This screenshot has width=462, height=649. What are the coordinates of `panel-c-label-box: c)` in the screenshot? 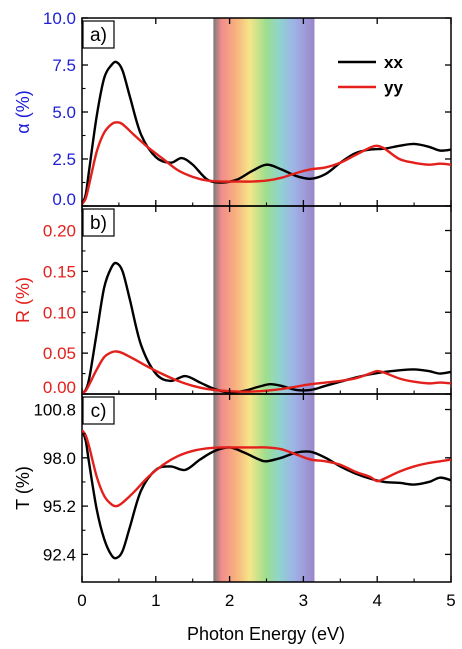 It's located at (98, 410).